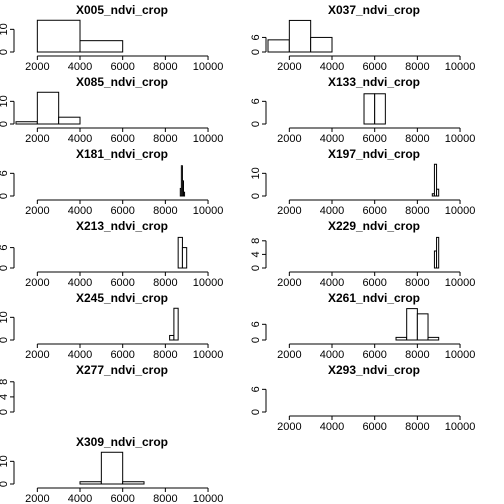 The height and width of the screenshot is (504, 504). I want to click on panel-title: X197_ndvi_crop, so click(374, 154).